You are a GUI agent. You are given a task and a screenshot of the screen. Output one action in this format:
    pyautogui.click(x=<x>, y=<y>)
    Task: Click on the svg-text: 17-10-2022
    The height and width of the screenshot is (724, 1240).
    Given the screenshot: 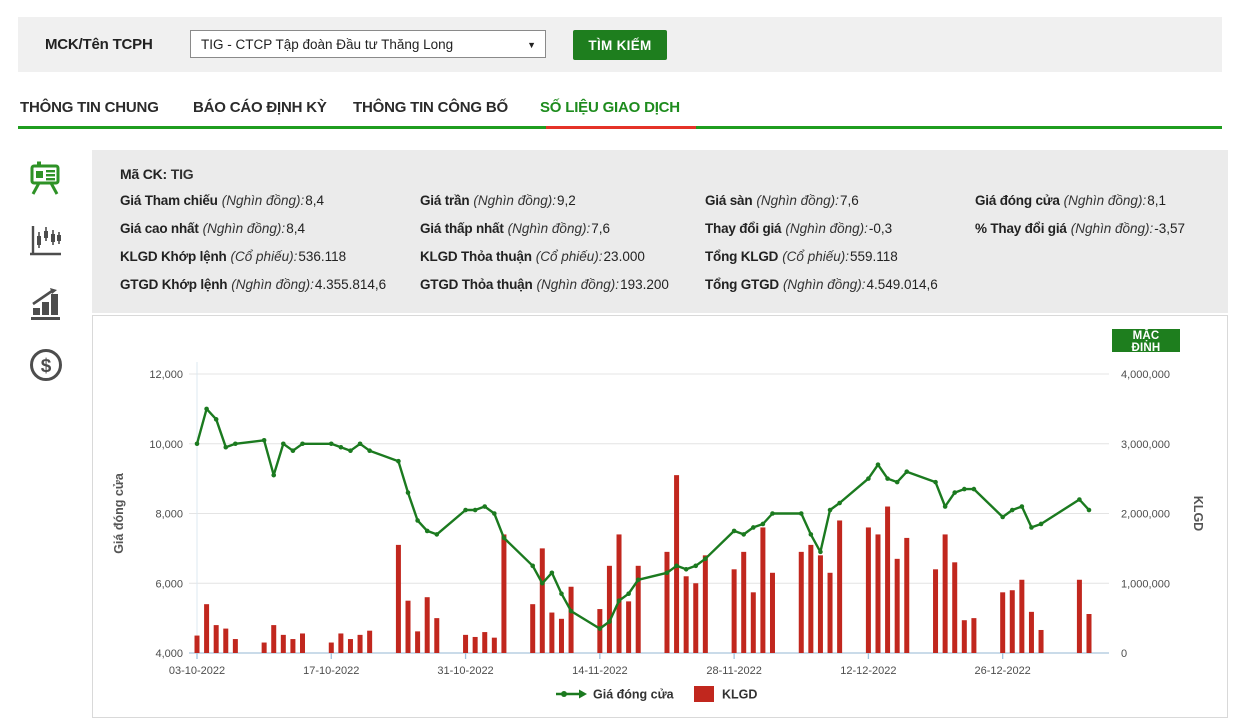 What is the action you would take?
    pyautogui.click(x=331, y=671)
    